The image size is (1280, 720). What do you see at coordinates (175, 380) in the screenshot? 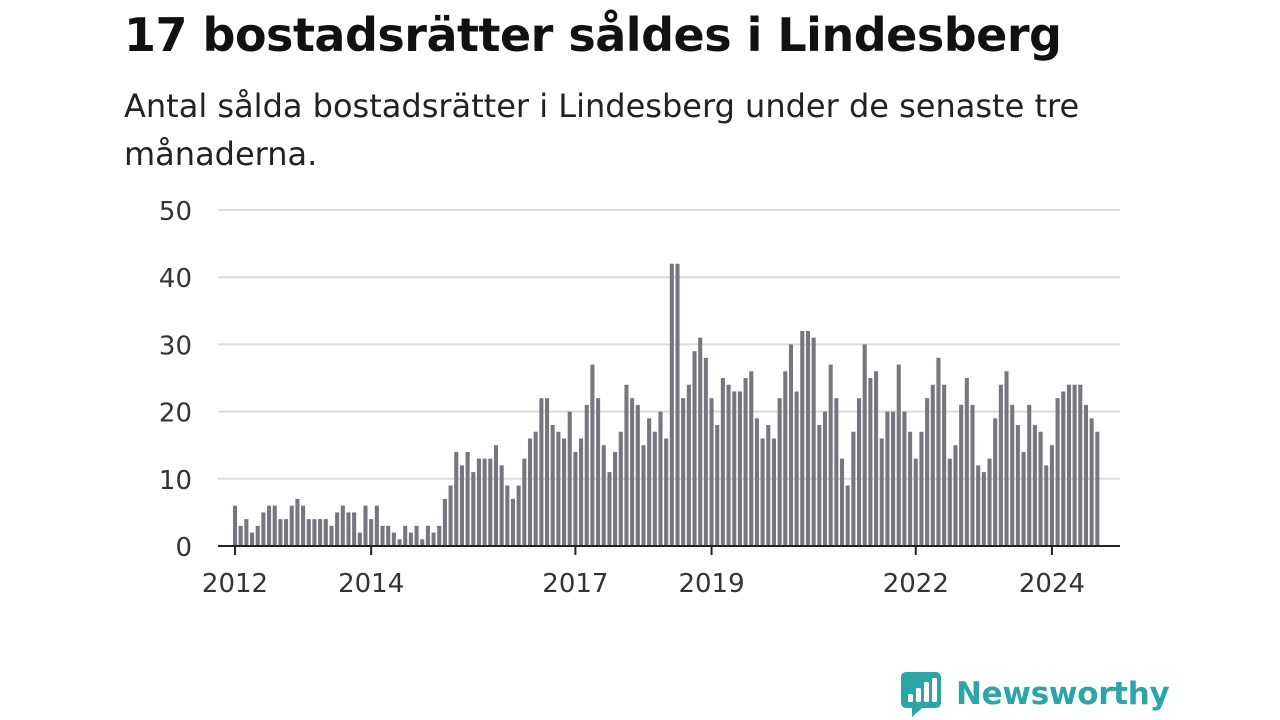
I see `y-axis-tick-labels: 0 10 20 30 40 50` at bounding box center [175, 380].